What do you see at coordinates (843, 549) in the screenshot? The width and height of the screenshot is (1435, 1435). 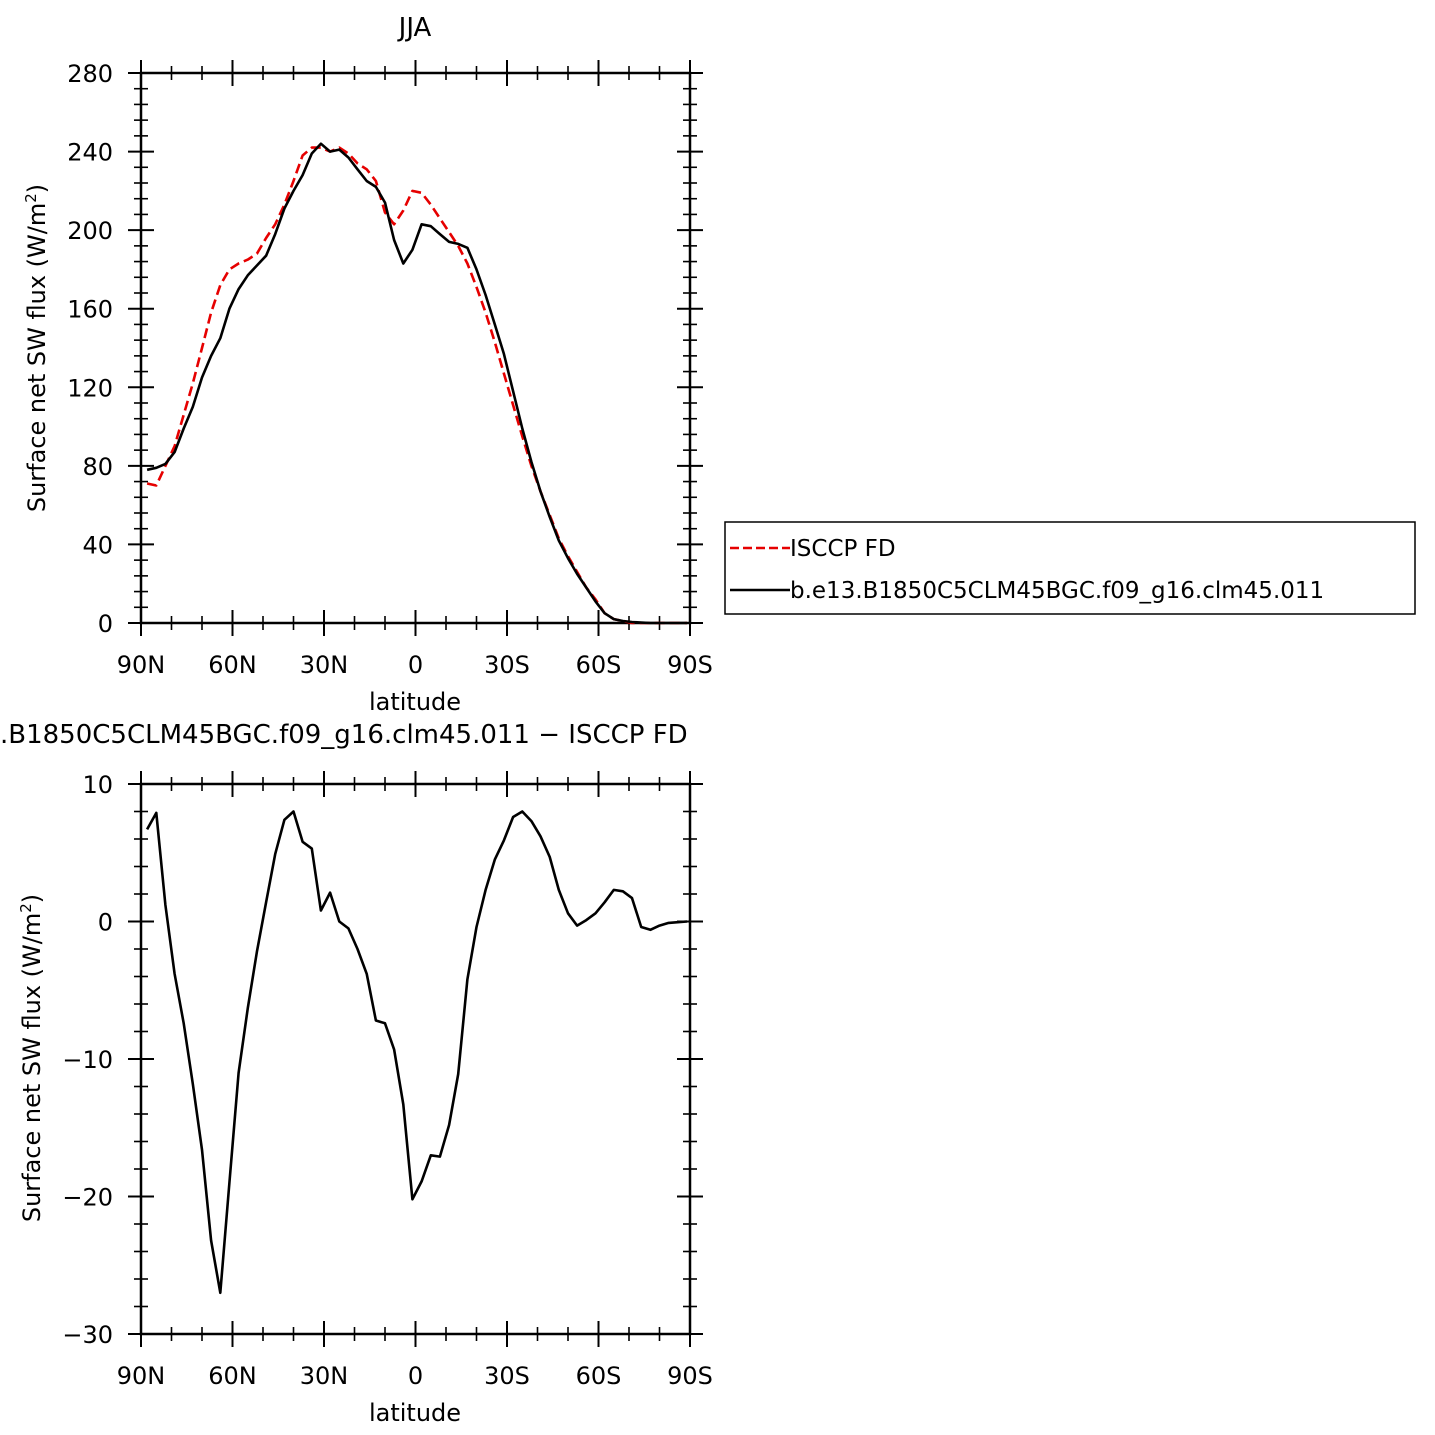 I see `legend-label-isccp-fd: ISCCP FD` at bounding box center [843, 549].